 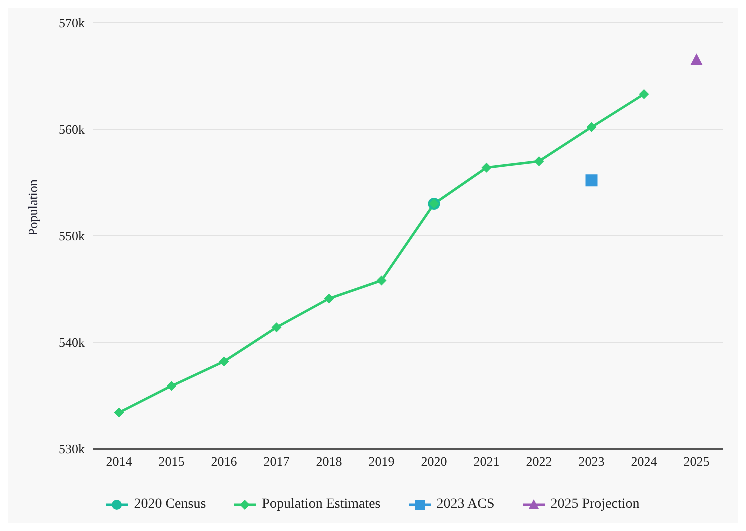 I want to click on x-tick-label: 2014, so click(x=119, y=462).